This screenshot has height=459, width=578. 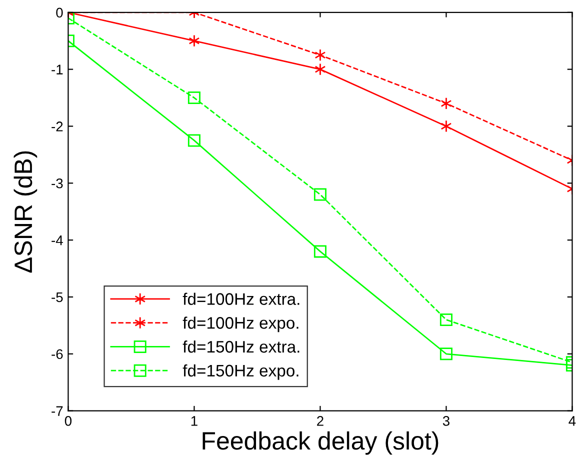 What do you see at coordinates (320, 443) in the screenshot?
I see `x-axis-title: Feedback delay (slot)` at bounding box center [320, 443].